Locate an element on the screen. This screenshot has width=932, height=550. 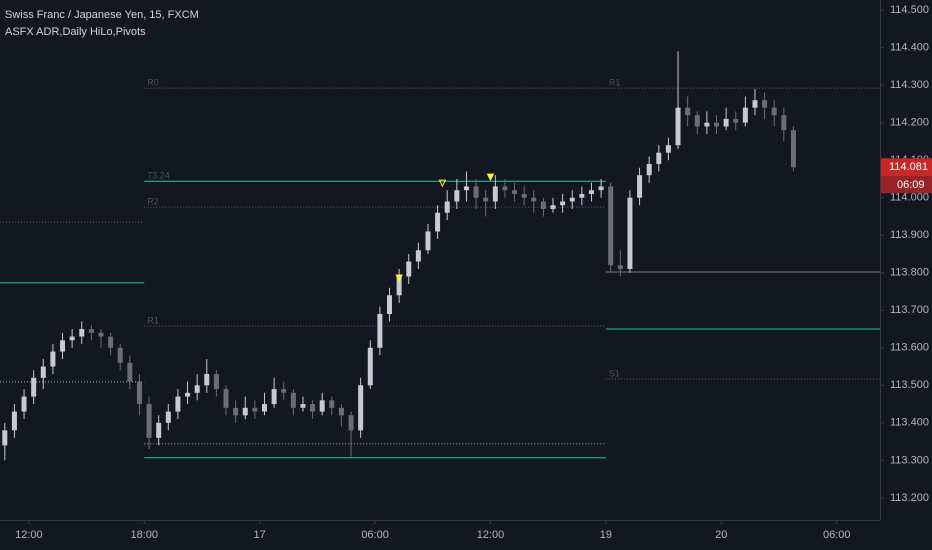
level-label: R0 is located at coordinates (153, 83).